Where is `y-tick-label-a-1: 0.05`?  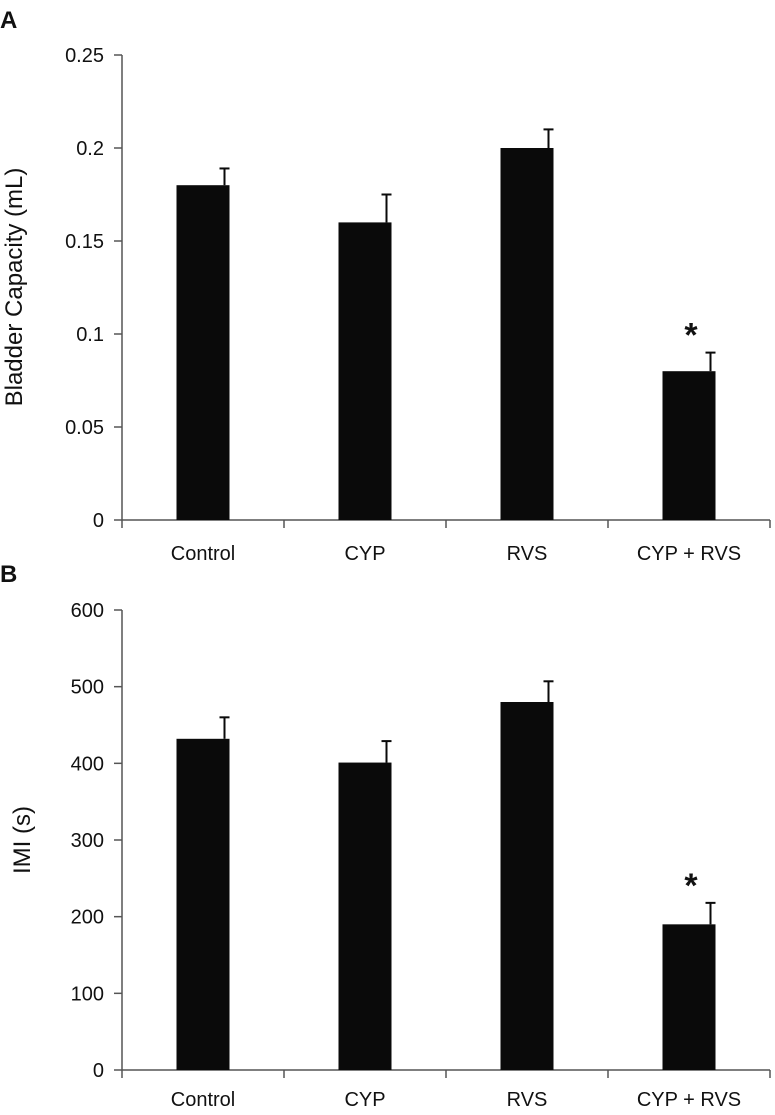
y-tick-label-a-1: 0.05 is located at coordinates (84, 428).